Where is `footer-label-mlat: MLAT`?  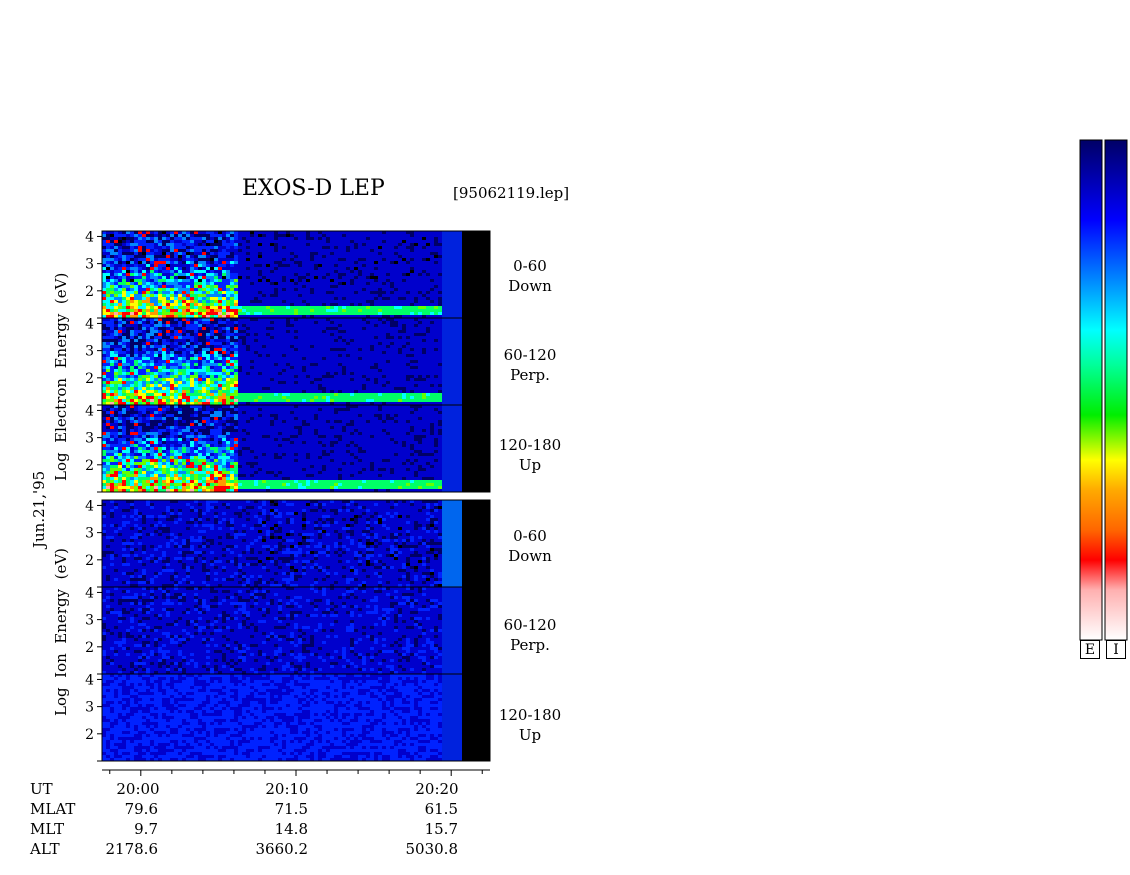
footer-label-mlat: MLAT is located at coordinates (53, 809).